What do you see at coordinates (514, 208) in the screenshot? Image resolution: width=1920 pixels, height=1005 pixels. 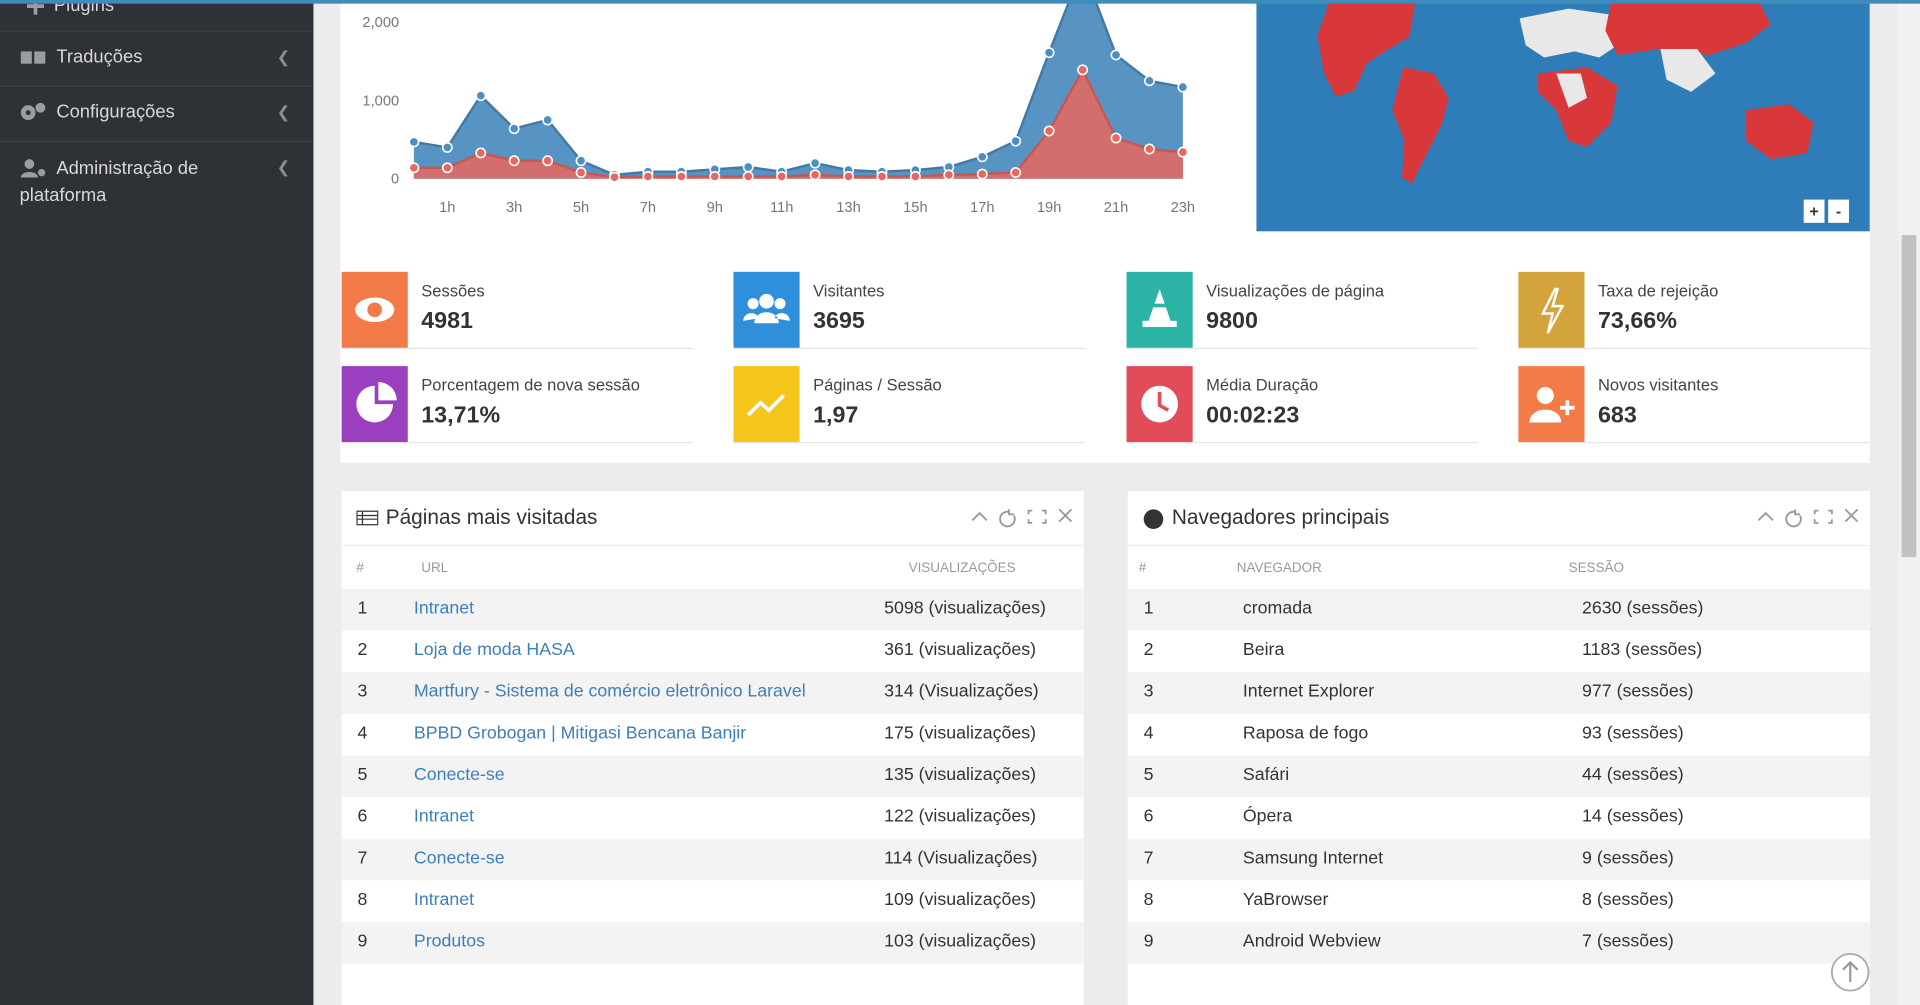 I see `x-tick-label: 3h` at bounding box center [514, 208].